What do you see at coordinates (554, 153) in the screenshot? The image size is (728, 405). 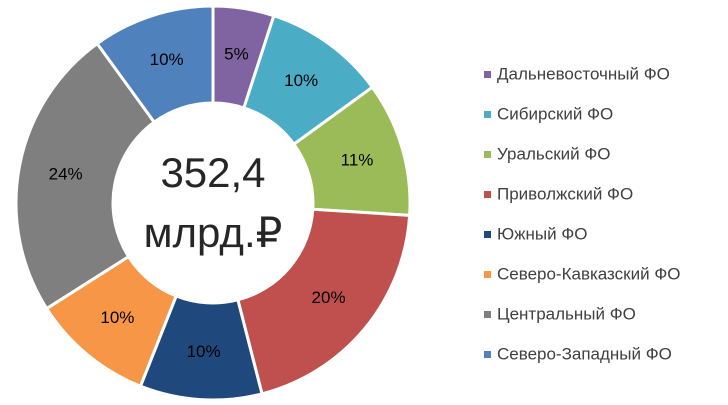 I see `legend-label: Уральский ФО` at bounding box center [554, 153].